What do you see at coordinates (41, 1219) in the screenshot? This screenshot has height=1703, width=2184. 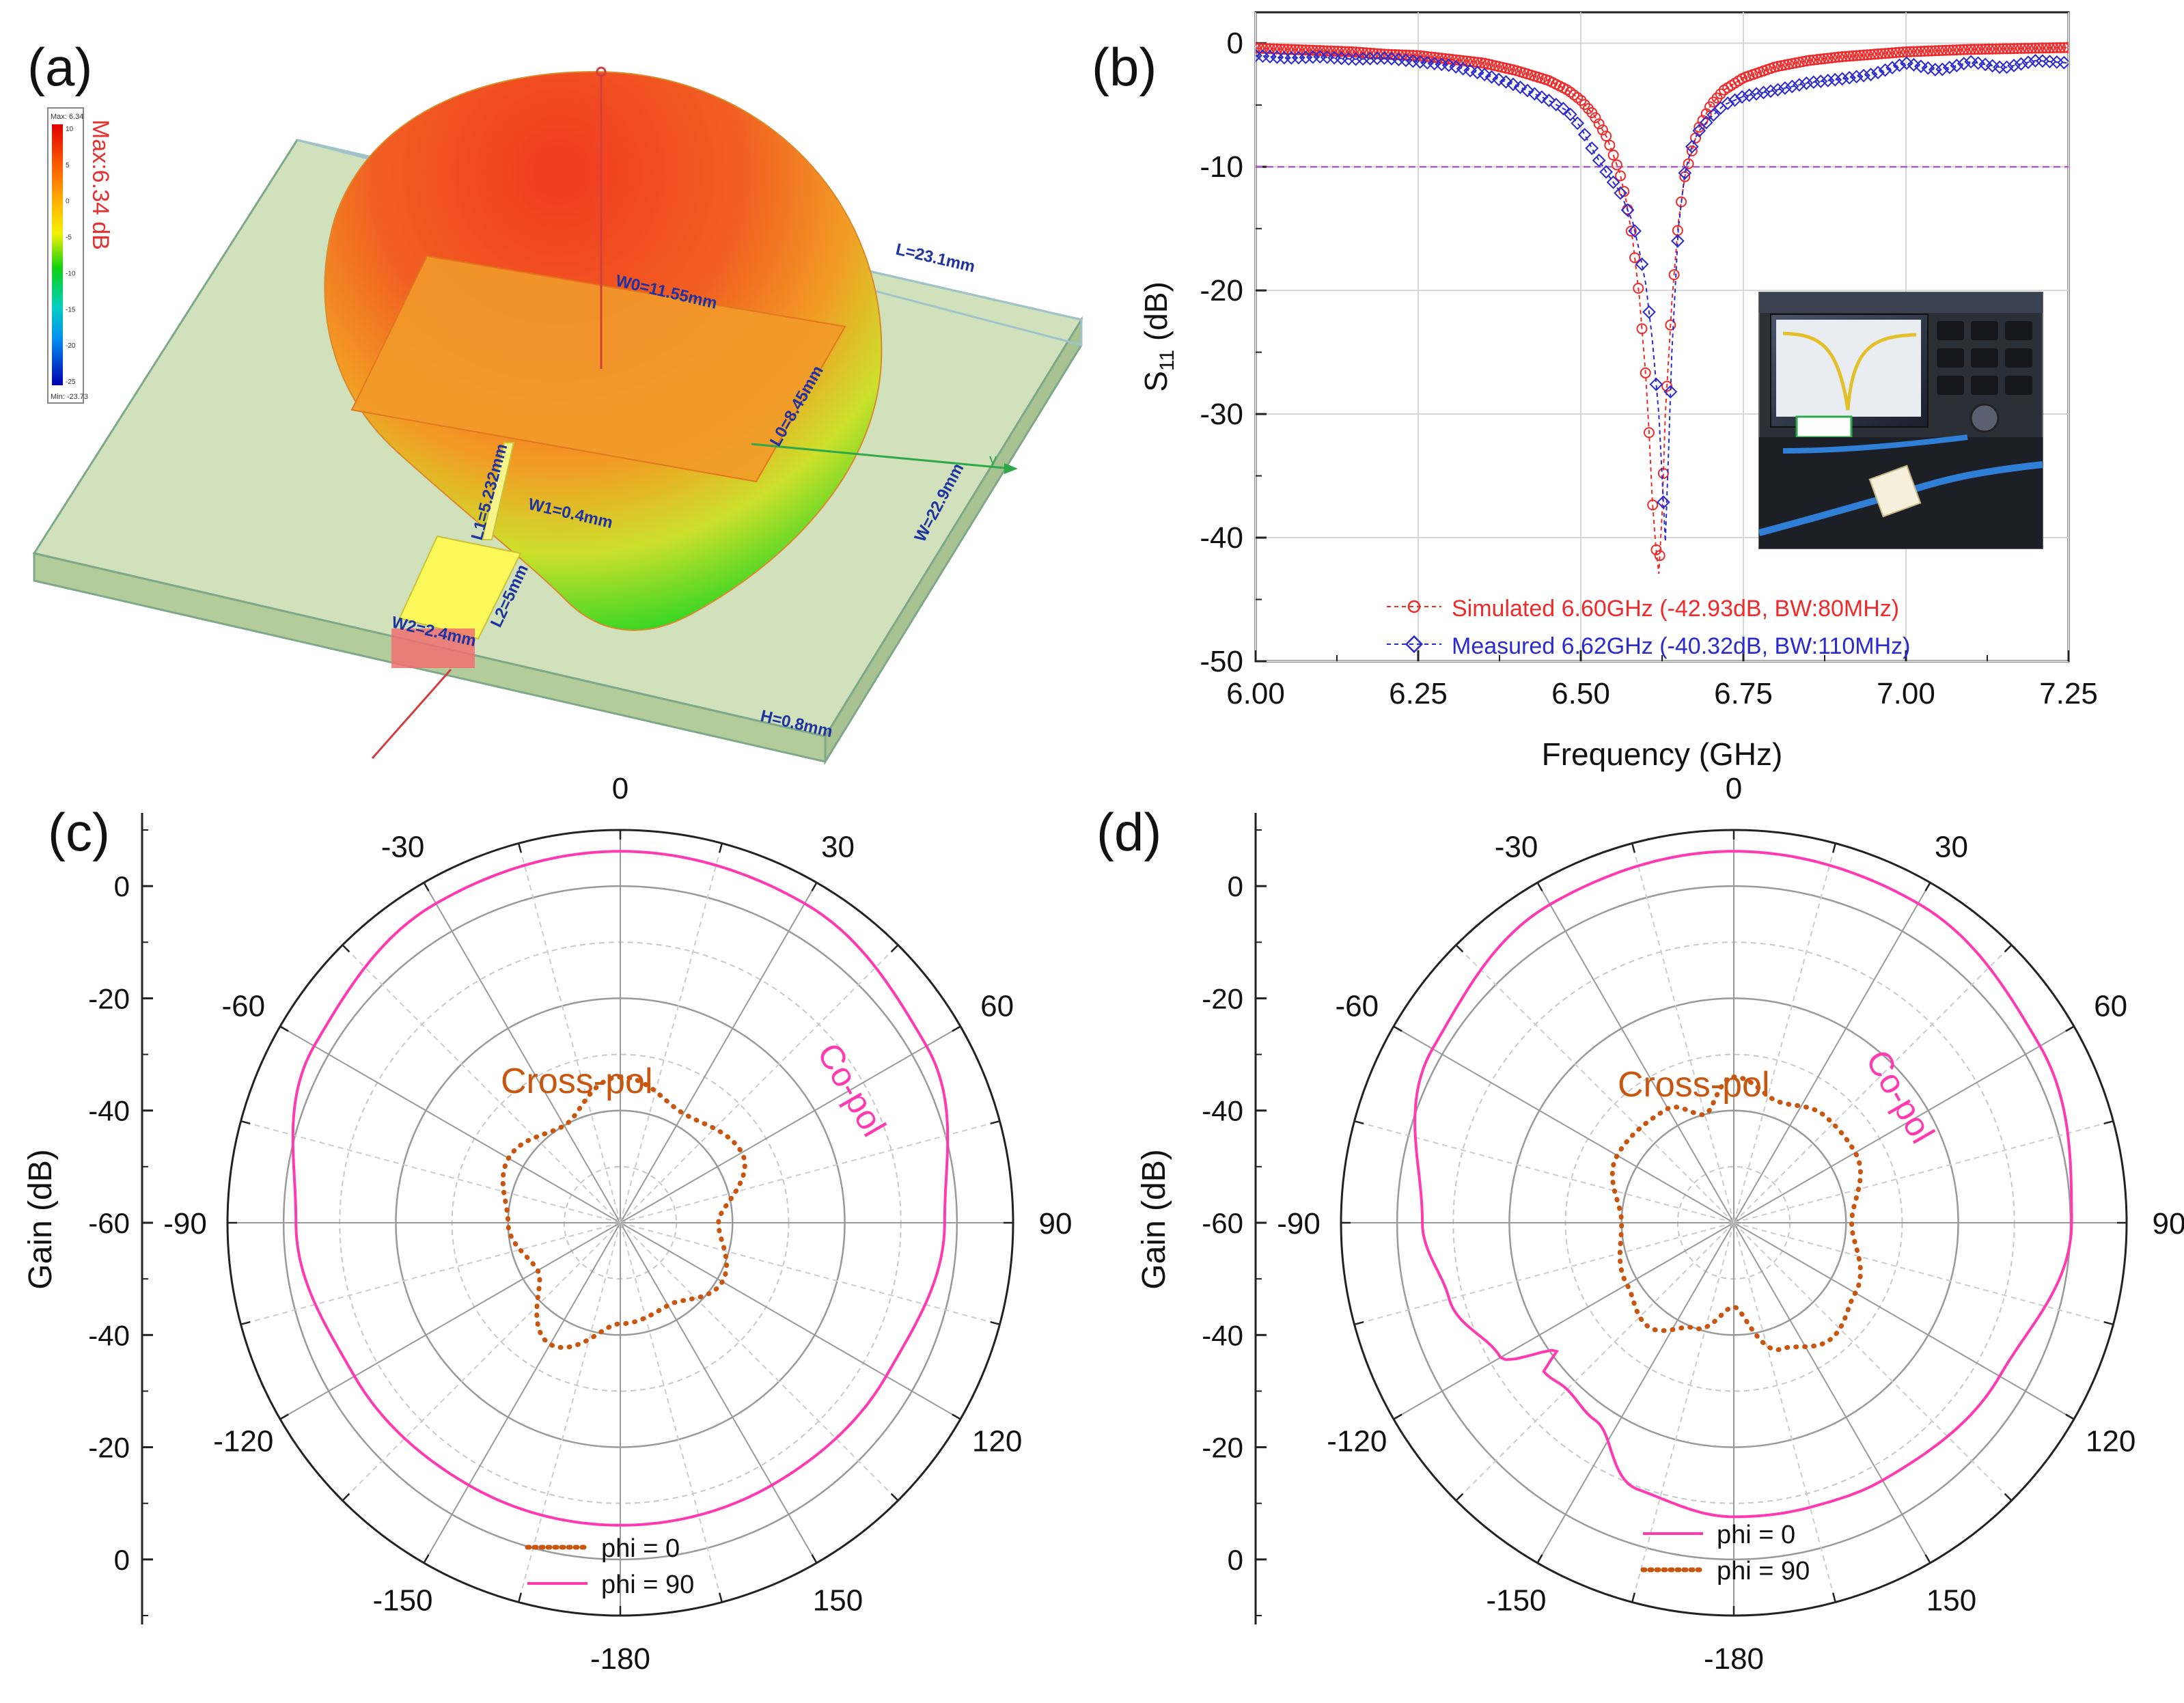 I see `c-y-axis-label: Gain (dB)` at bounding box center [41, 1219].